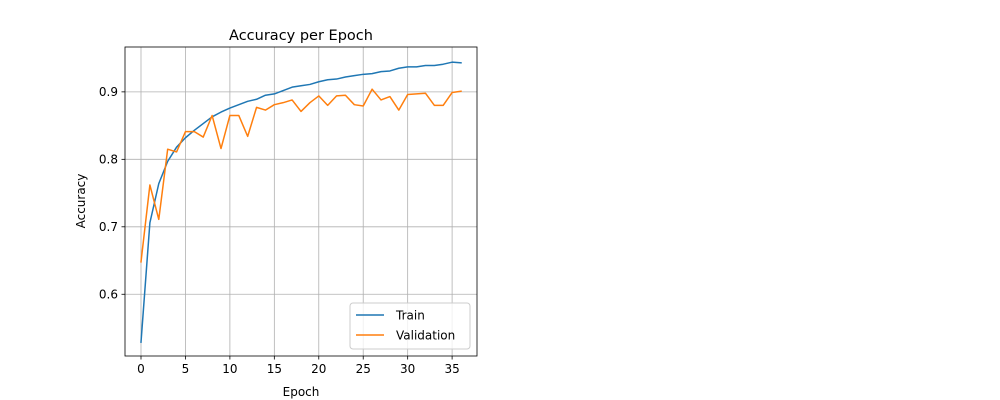 The image size is (1000, 400). Describe the element at coordinates (301, 36) in the screenshot. I see `chart-title: Accuracy per Epoch` at that location.